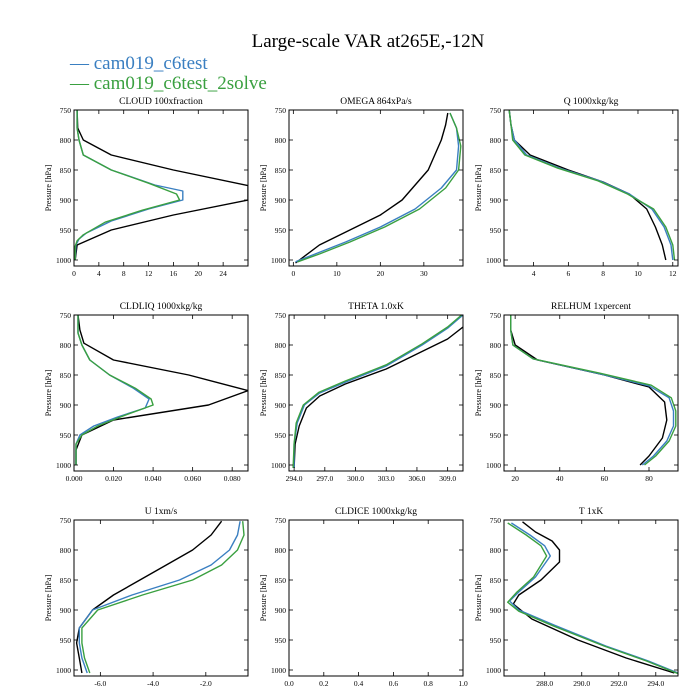 This screenshot has width=700, height=700. Describe the element at coordinates (161, 307) in the screenshot. I see `panel-title: CLDLIQ 1000xkg/kg` at that location.